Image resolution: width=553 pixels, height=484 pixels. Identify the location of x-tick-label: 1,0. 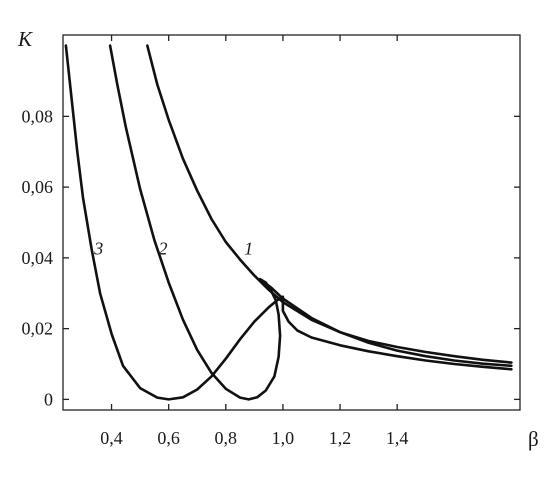
(283, 438).